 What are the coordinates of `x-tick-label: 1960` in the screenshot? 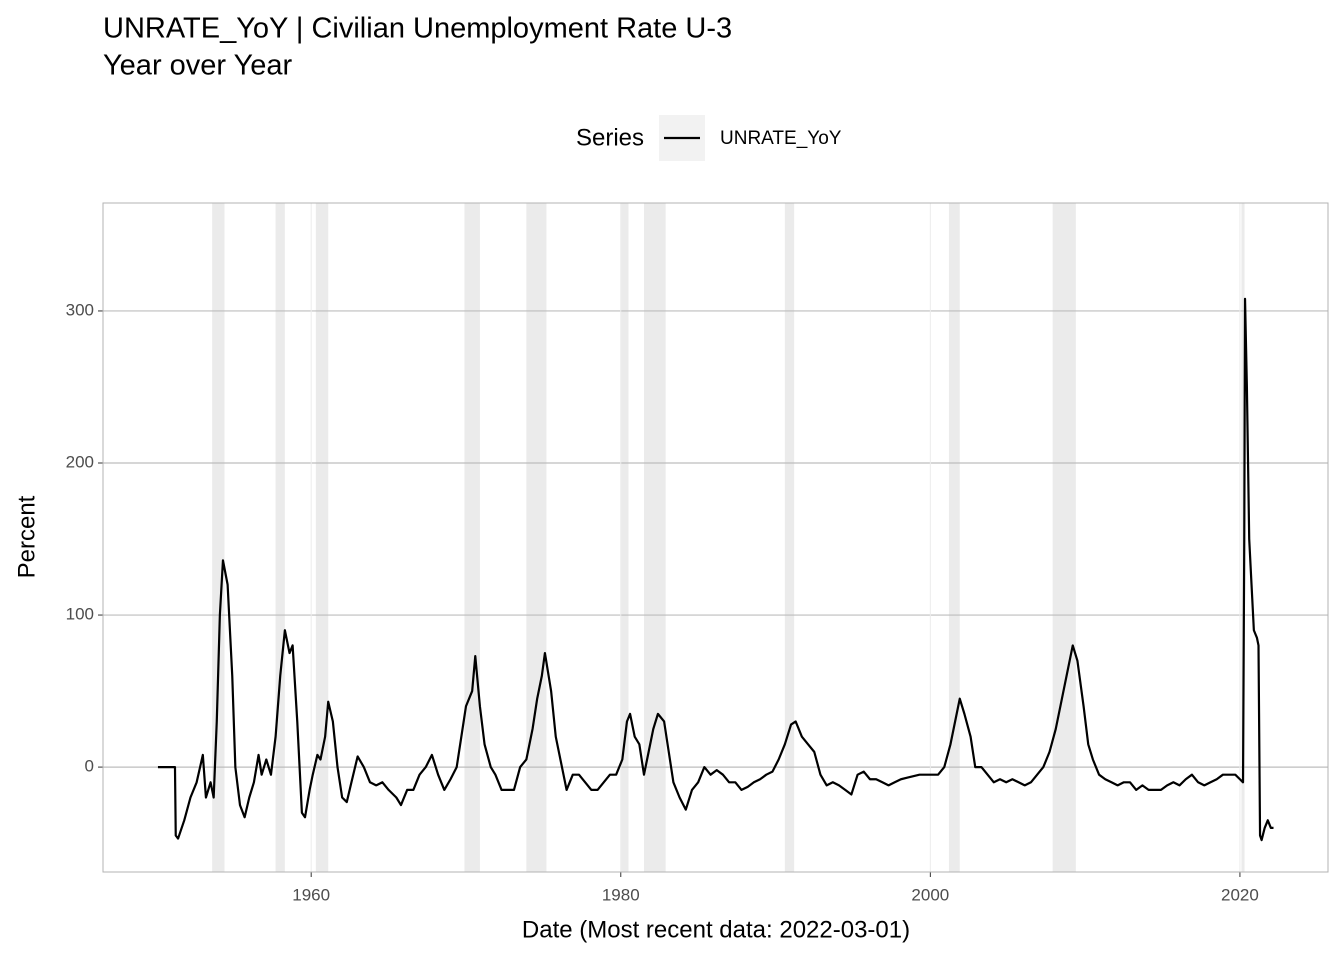 It's located at (311, 894).